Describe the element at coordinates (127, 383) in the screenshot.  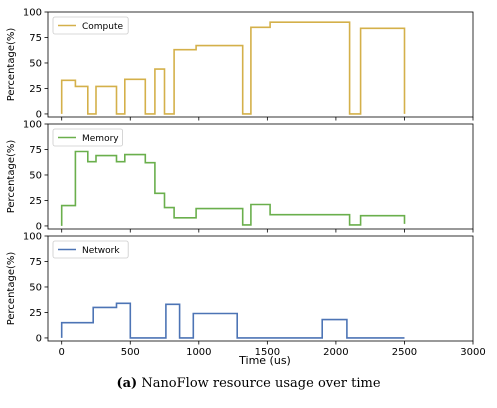
I see `caption-label: (a)` at that location.